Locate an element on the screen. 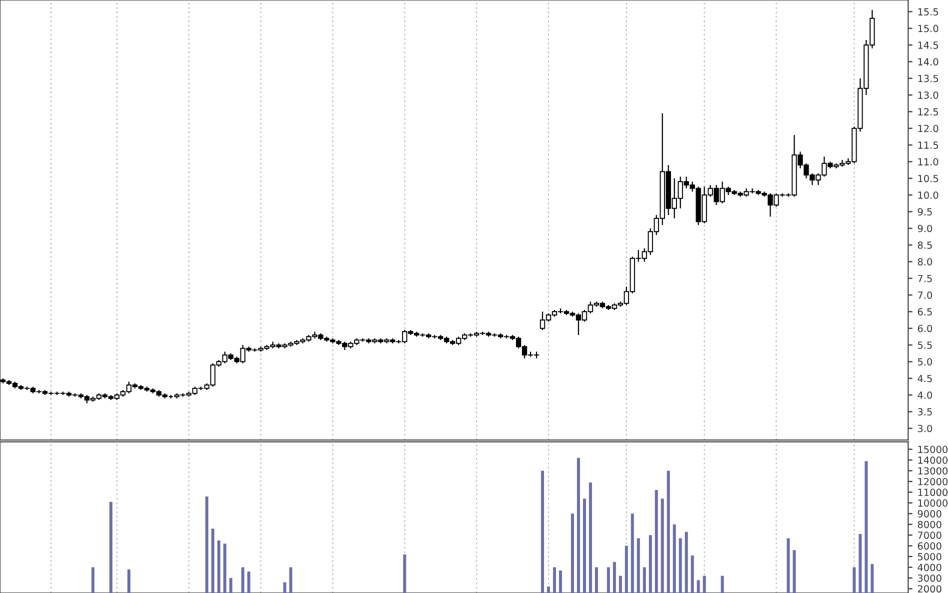 This screenshot has height=593, width=948. y-tick-label: 12.5 is located at coordinates (928, 112).